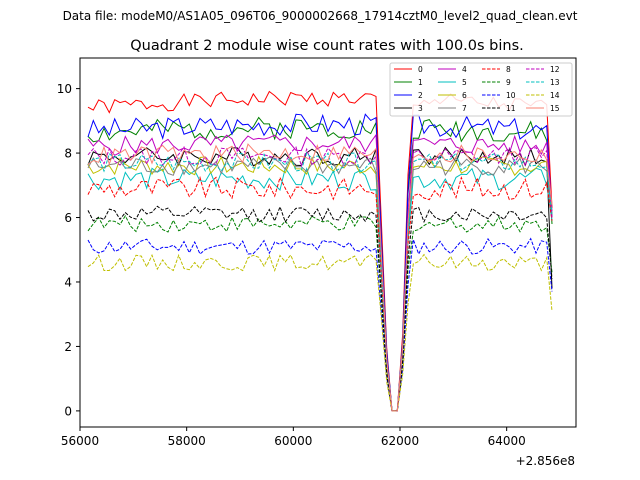  Describe the element at coordinates (420, 108) in the screenshot. I see `legend-label-3: 3` at that location.